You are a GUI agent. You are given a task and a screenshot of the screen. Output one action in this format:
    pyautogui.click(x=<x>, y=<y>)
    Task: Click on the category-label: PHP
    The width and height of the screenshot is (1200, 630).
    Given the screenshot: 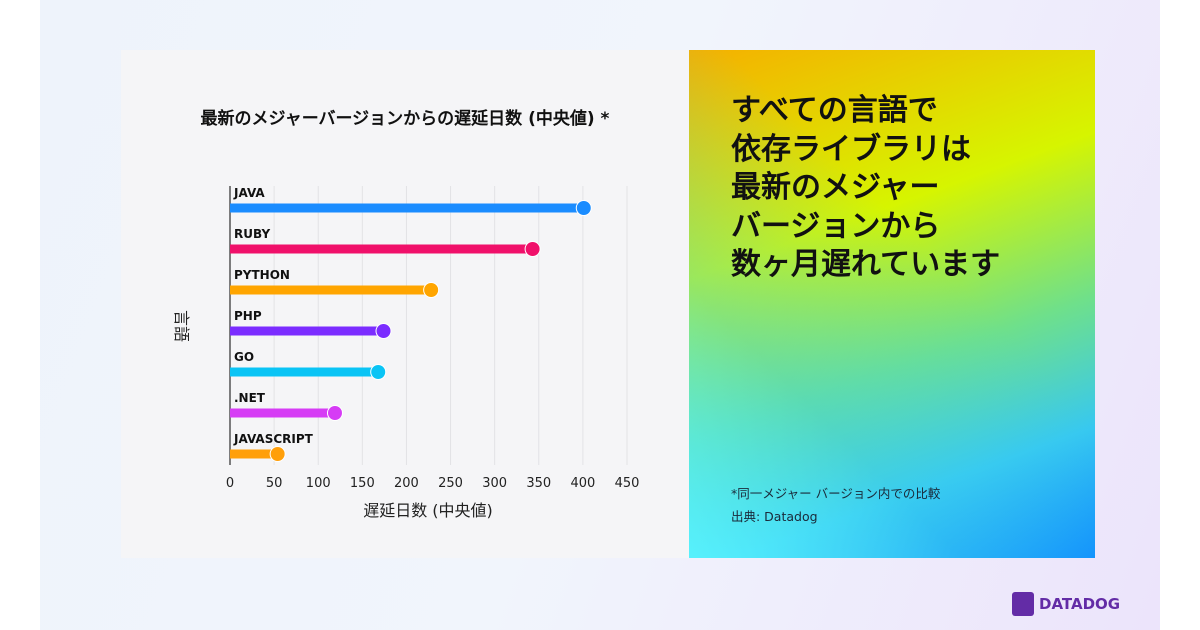 What is the action you would take?
    pyautogui.click(x=248, y=316)
    